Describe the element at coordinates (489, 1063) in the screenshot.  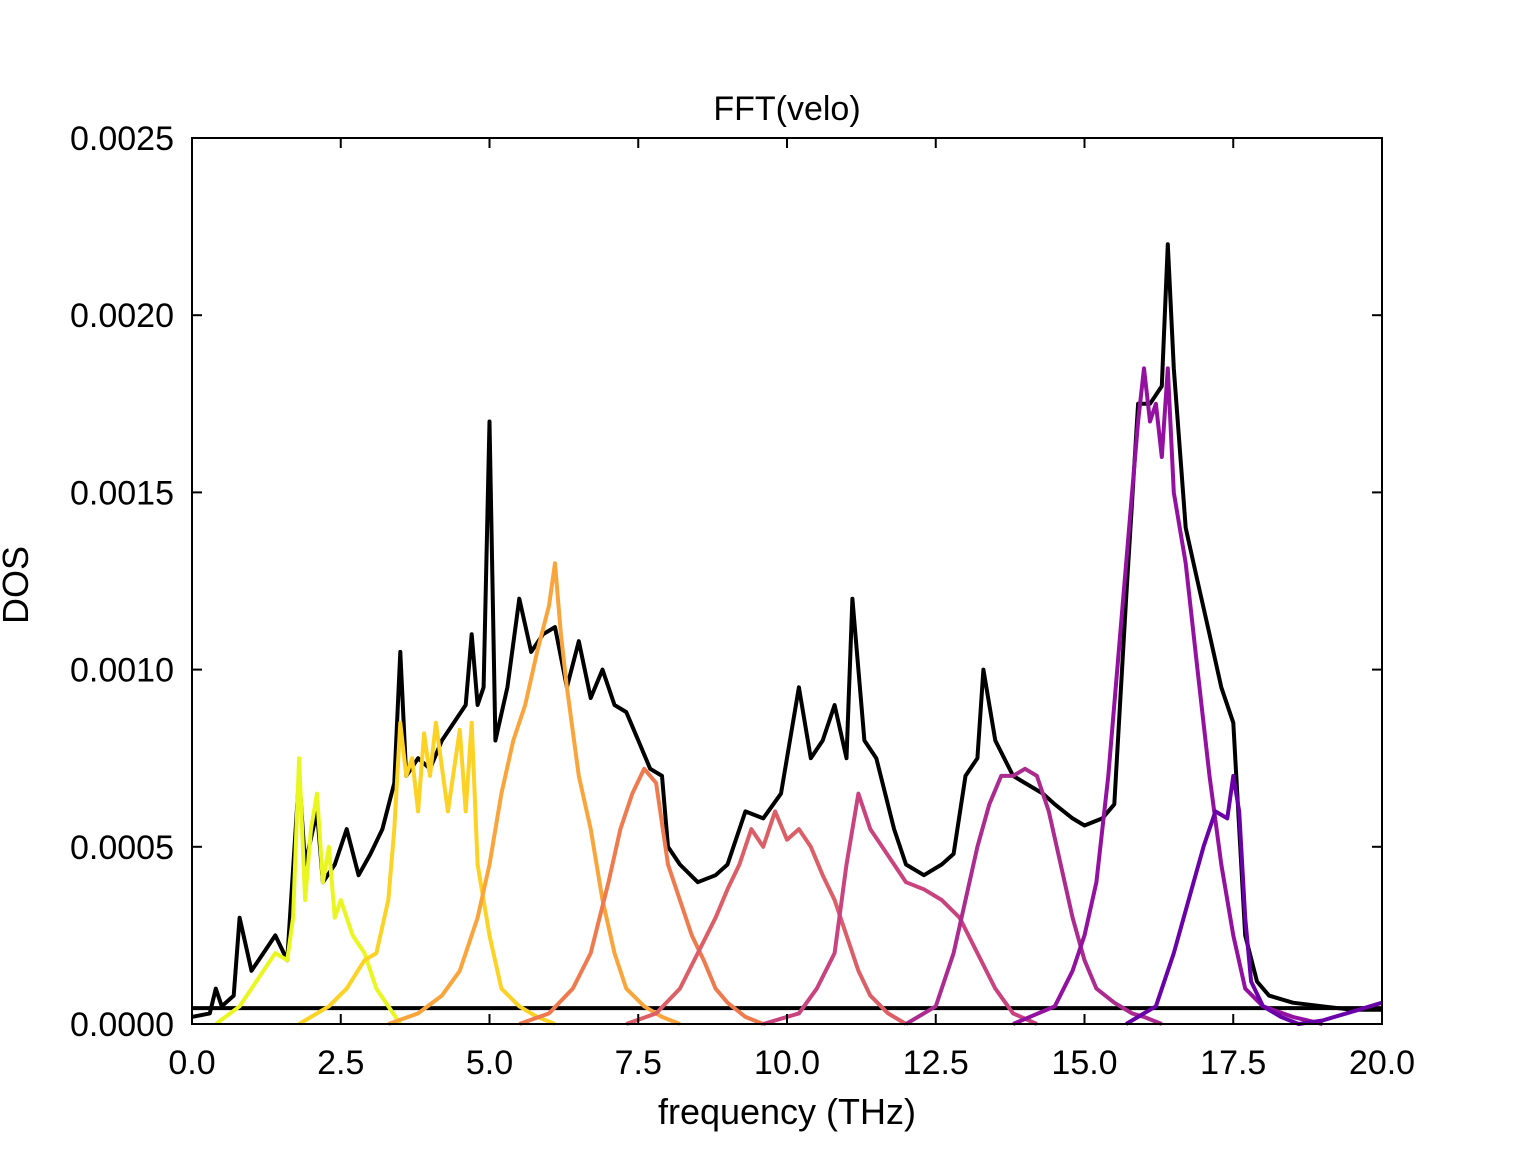
I see `x-tick-label: 5.0` at that location.